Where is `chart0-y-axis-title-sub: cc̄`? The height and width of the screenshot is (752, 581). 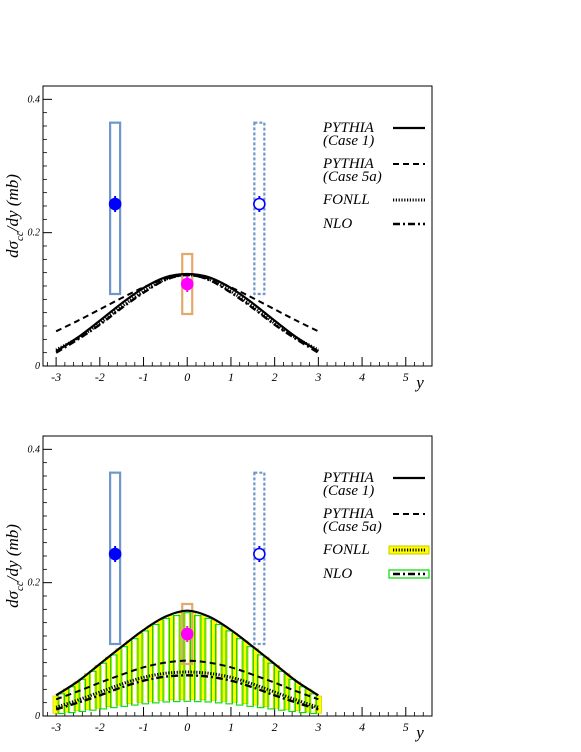 chart0-y-axis-title-sub: cc̄ is located at coordinates (20, 236).